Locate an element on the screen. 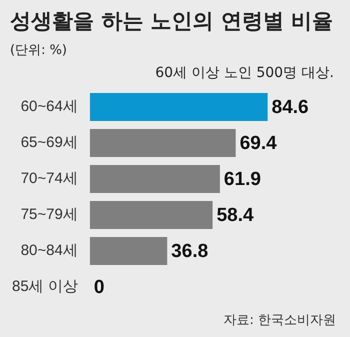  data-label: 69.4 is located at coordinates (259, 143).